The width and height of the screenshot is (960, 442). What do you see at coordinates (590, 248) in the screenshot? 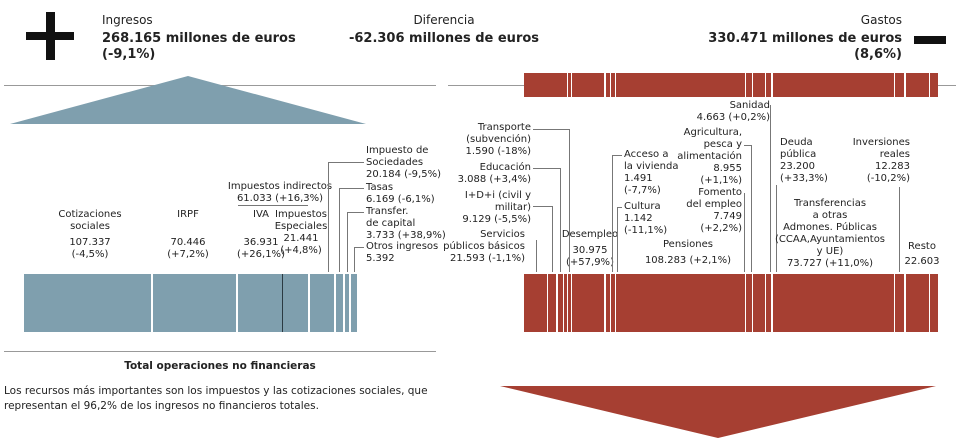
I see `desempleo-label: Desempleo 30.975 (+57,9%)` at bounding box center [590, 248].